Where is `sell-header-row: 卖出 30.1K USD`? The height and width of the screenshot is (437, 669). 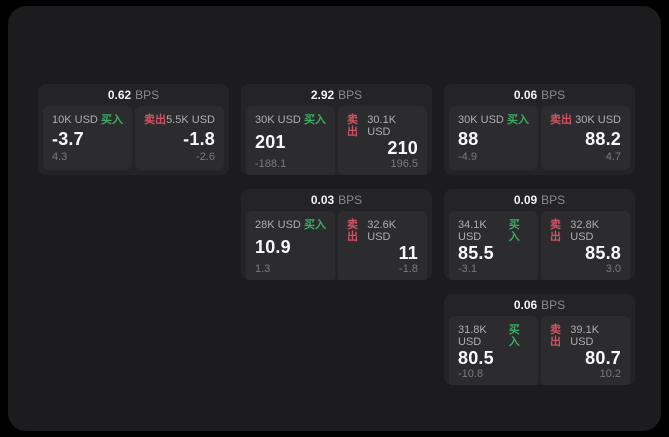 sell-header-row: 卖出 30.1K USD is located at coordinates (382, 126).